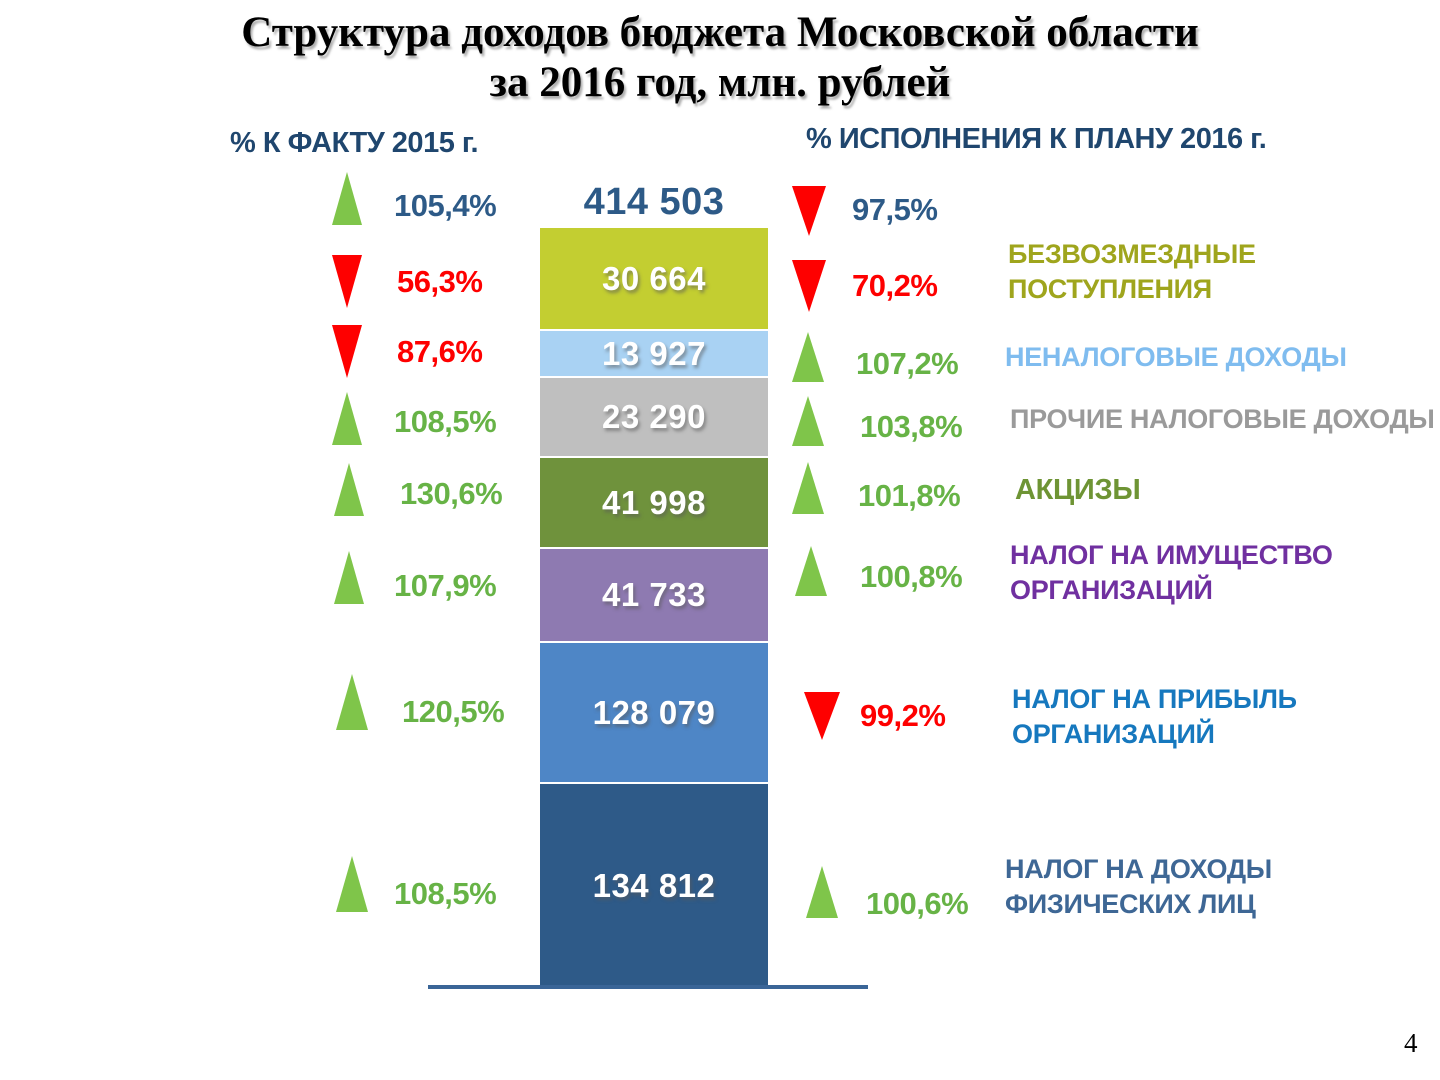 Image resolution: width=1440 pixels, height=1080 pixels. I want to click on pct-fact-total: 105,4%, so click(445, 205).